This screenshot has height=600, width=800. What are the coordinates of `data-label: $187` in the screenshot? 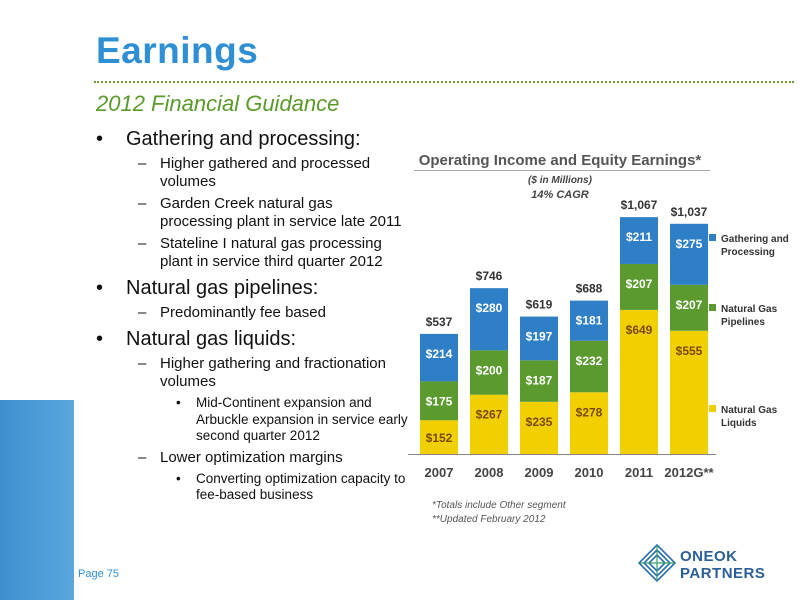 It's located at (539, 380).